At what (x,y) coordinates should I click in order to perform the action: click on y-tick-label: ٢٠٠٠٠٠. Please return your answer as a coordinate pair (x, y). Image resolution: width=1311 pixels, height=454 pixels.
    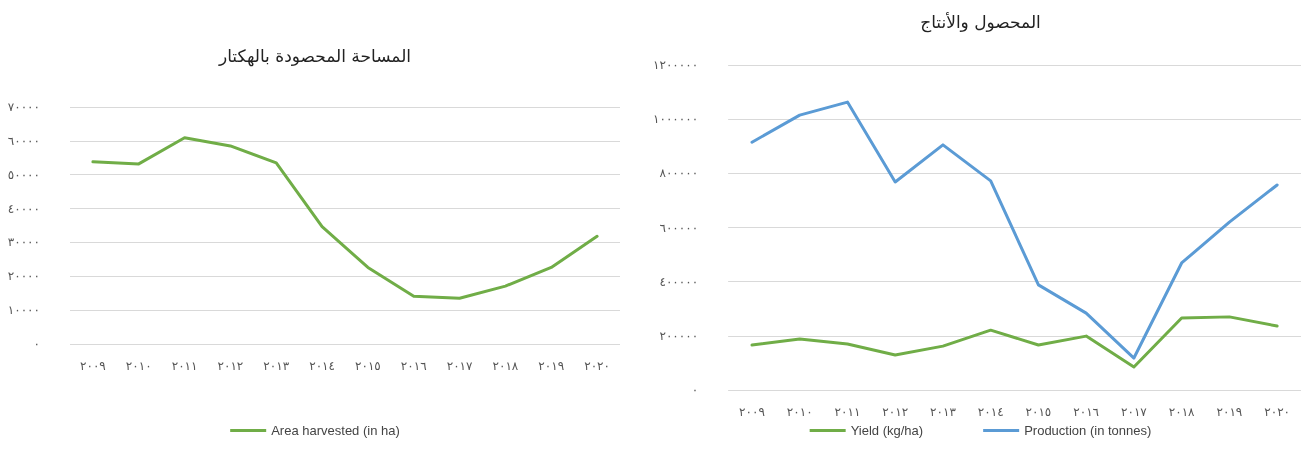
    Looking at the image, I should click on (679, 335).